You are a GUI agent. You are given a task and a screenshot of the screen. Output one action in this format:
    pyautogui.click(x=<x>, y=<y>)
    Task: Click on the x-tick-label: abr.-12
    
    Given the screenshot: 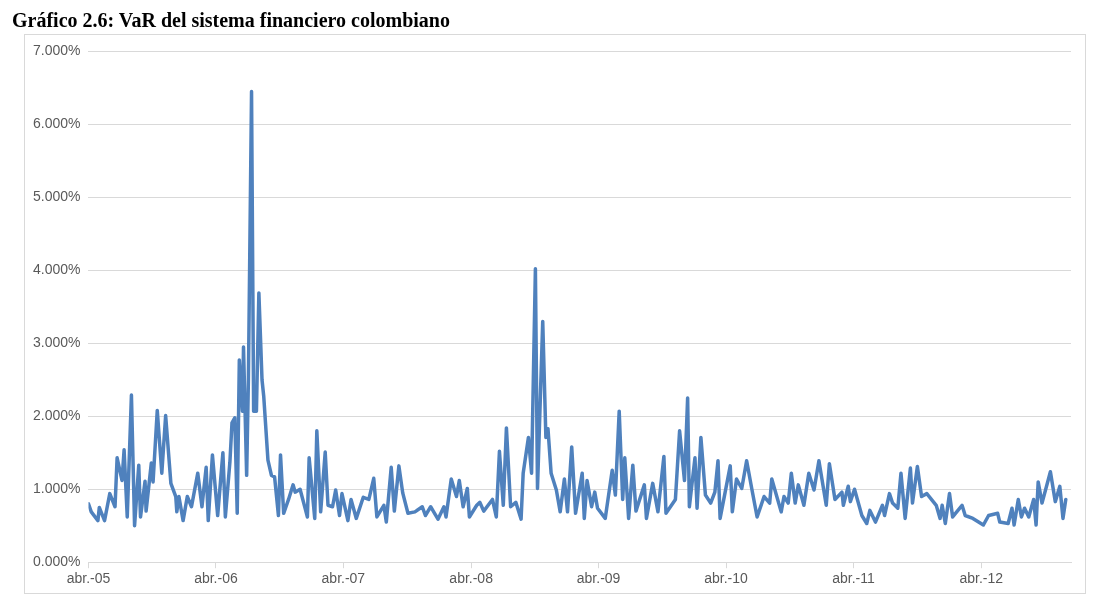 What is the action you would take?
    pyautogui.click(x=981, y=578)
    